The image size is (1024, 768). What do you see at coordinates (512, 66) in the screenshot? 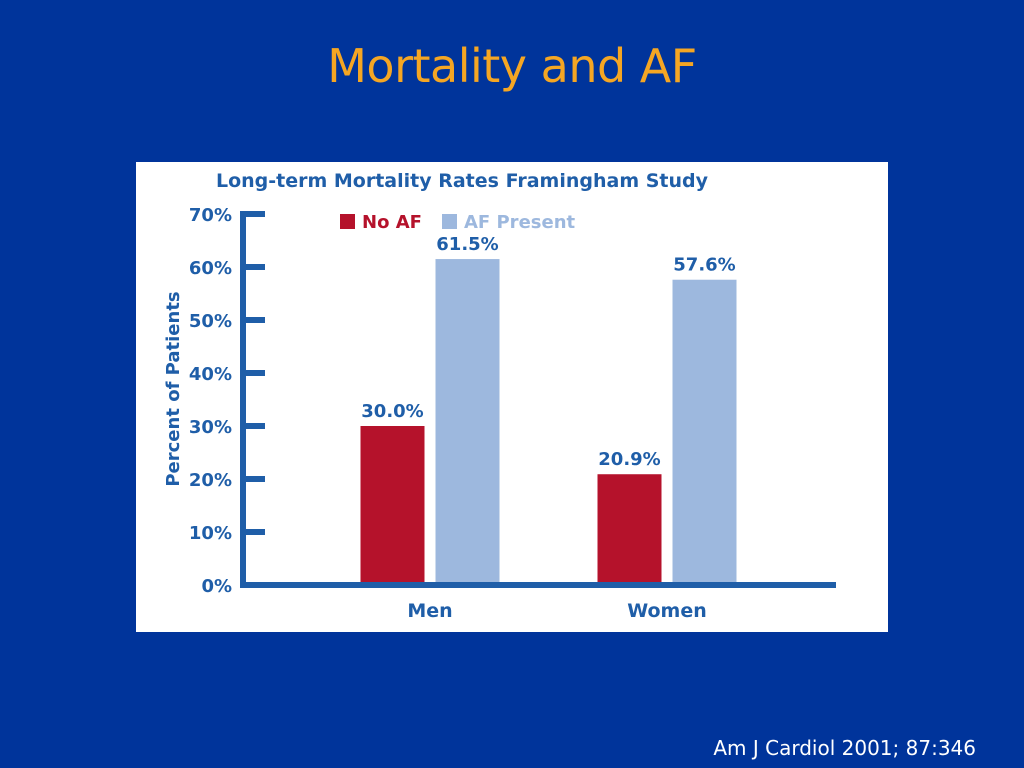
I see `slide-title: Mortality and AF` at bounding box center [512, 66].